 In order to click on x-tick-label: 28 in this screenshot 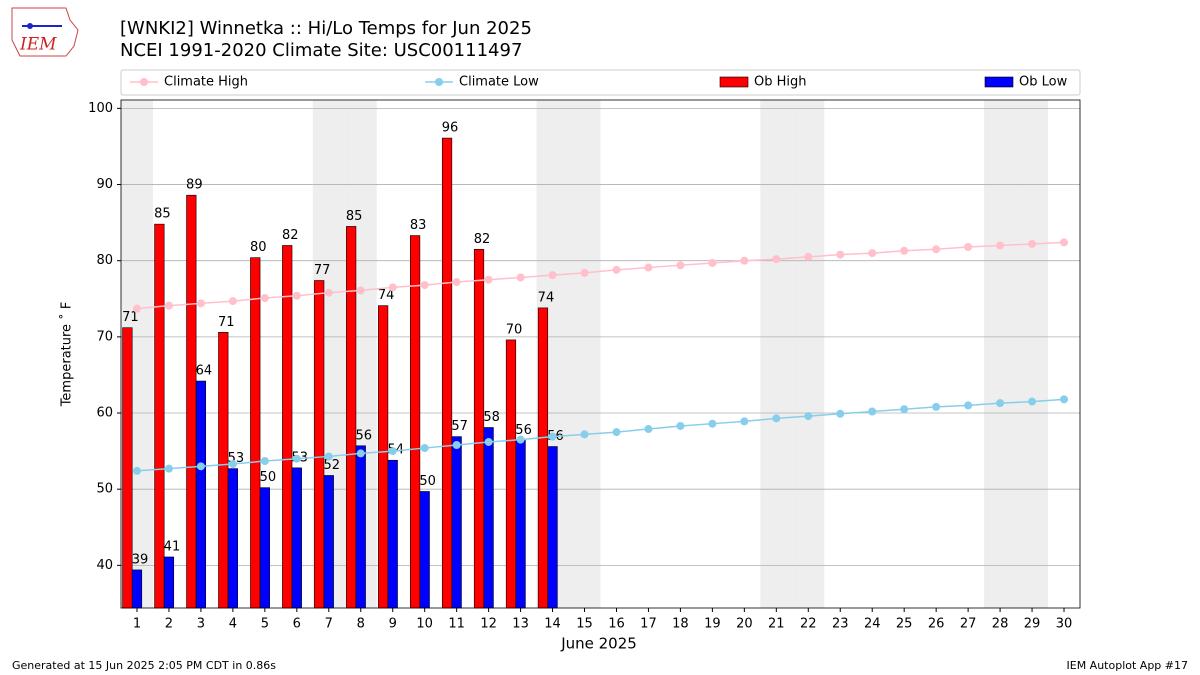, I will do `click(1000, 624)`.